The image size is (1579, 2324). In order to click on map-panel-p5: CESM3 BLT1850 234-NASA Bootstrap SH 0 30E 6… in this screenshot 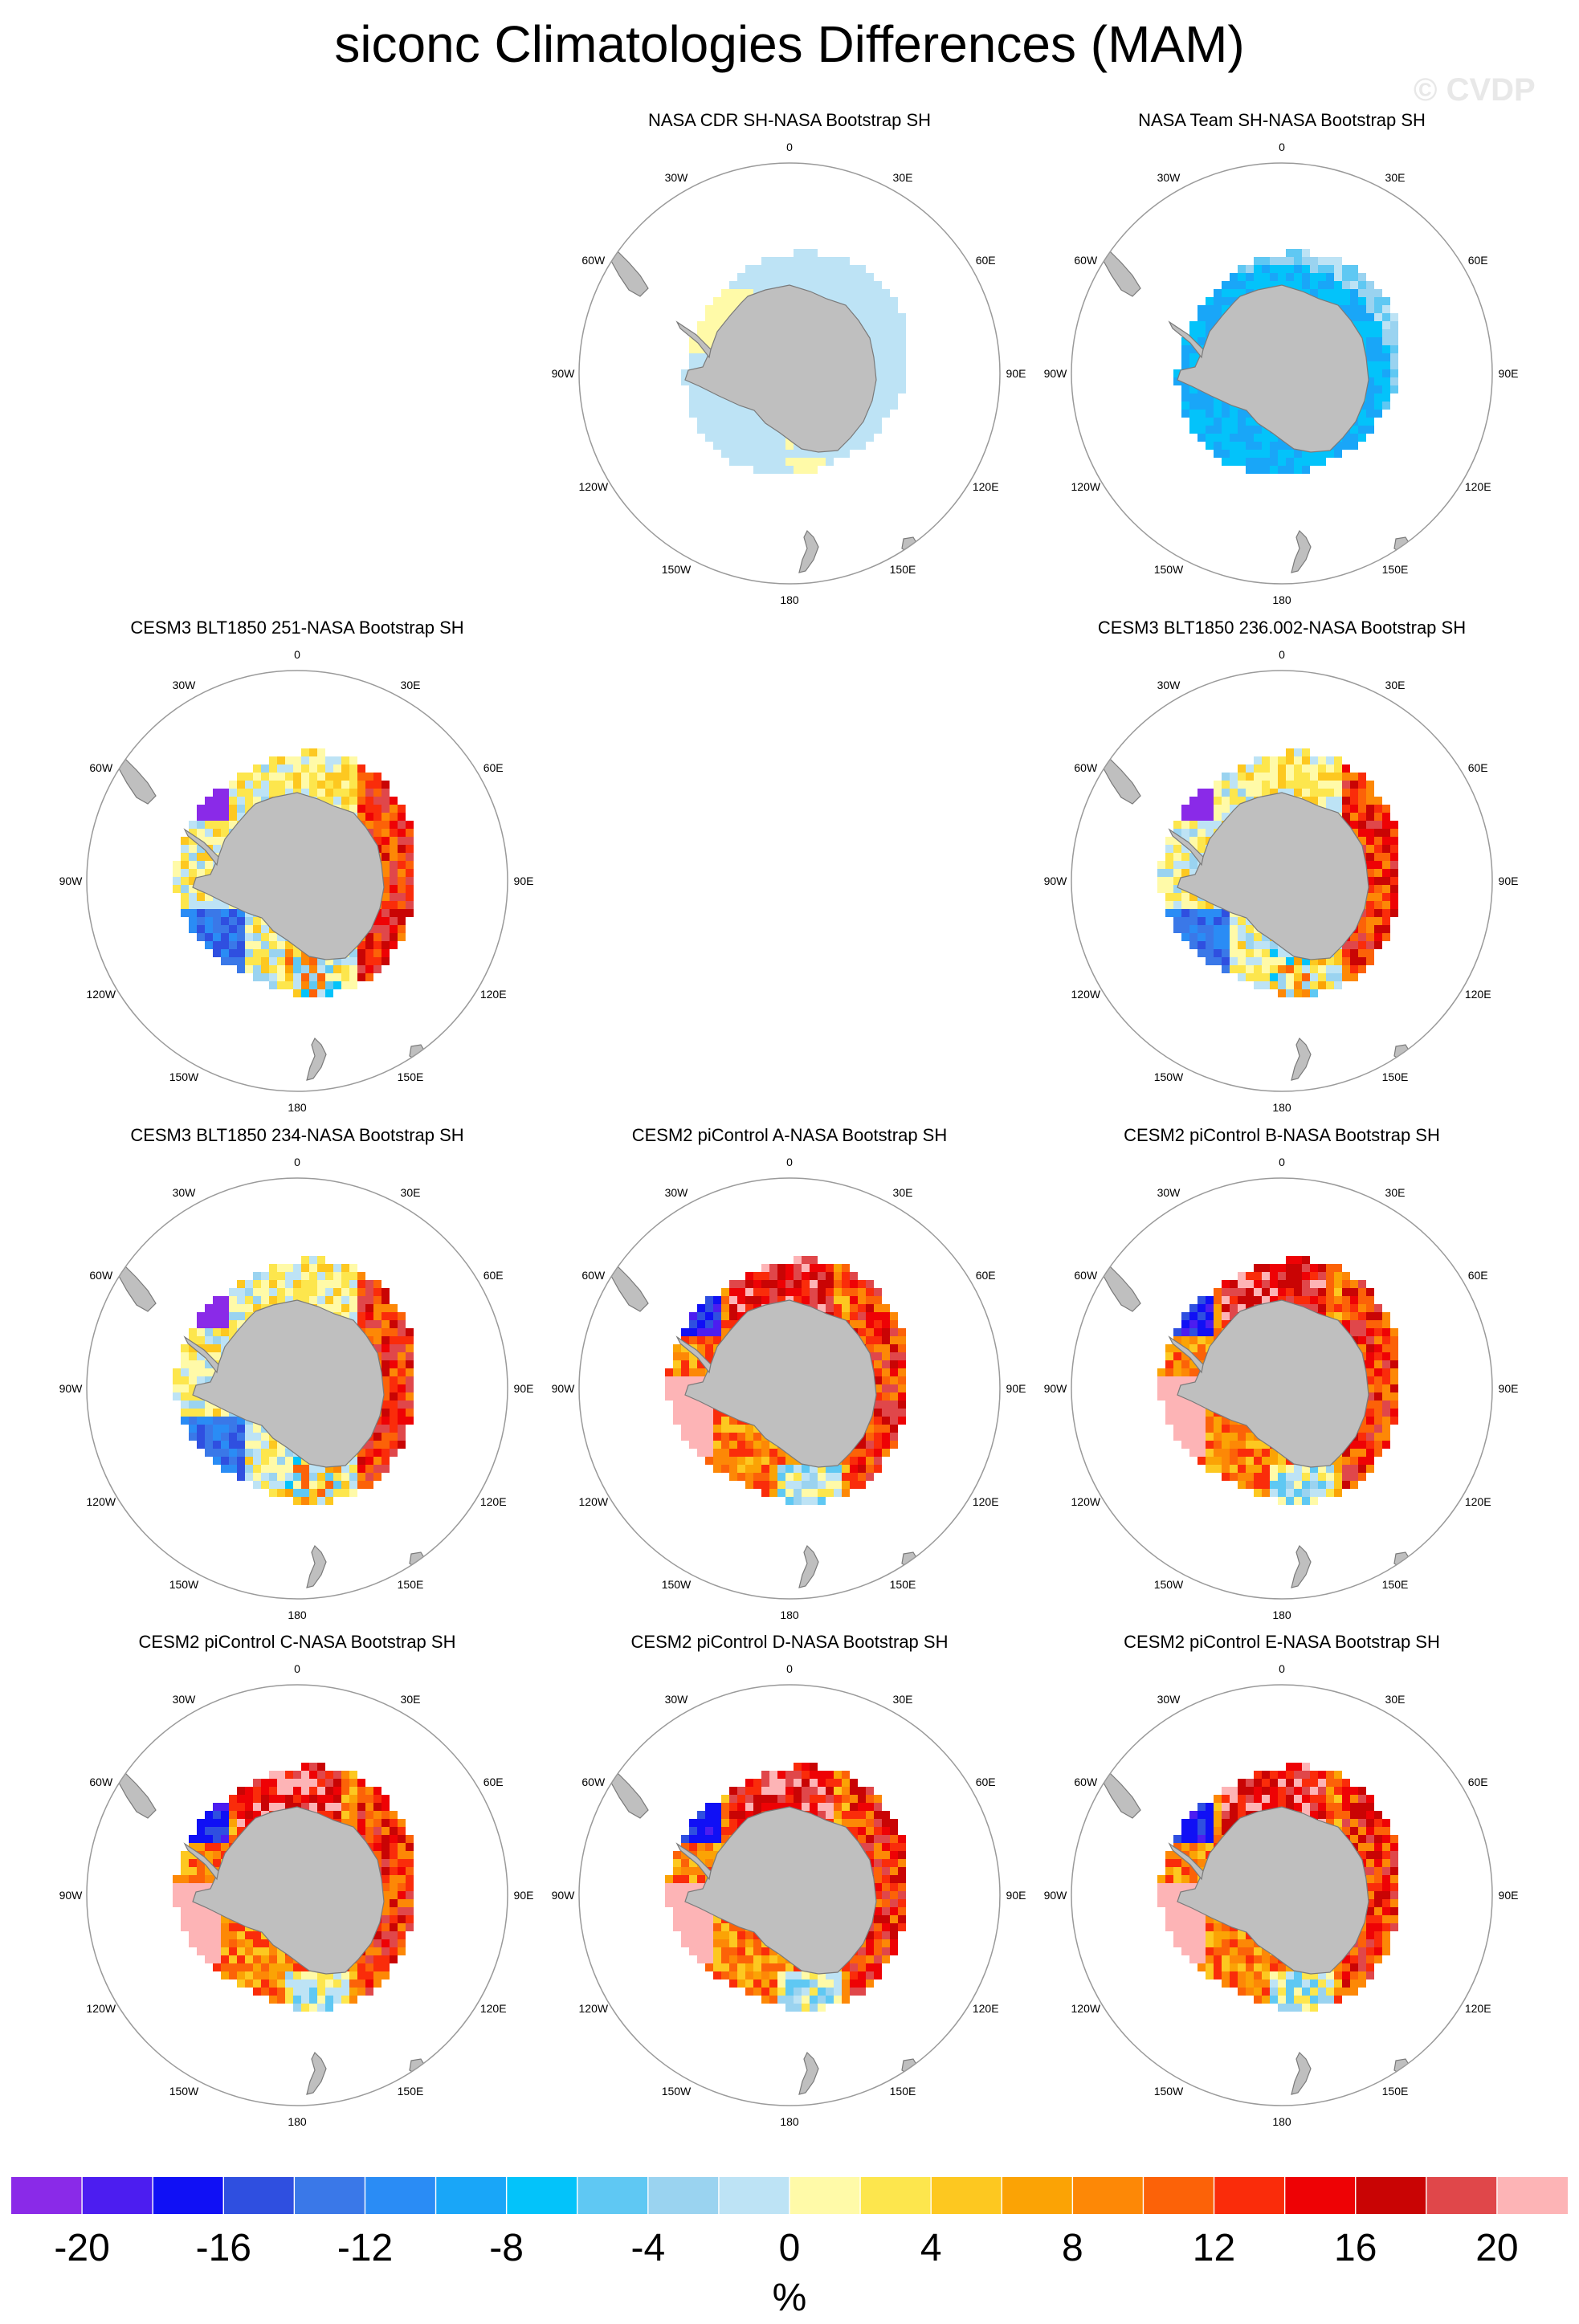, I will do `click(296, 1373)`.